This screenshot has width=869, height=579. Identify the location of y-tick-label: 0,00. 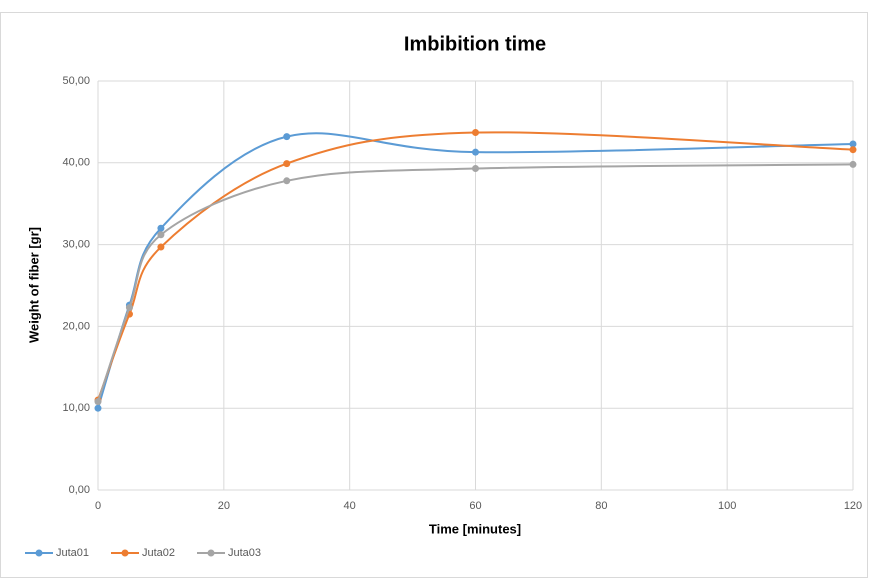
(79, 490).